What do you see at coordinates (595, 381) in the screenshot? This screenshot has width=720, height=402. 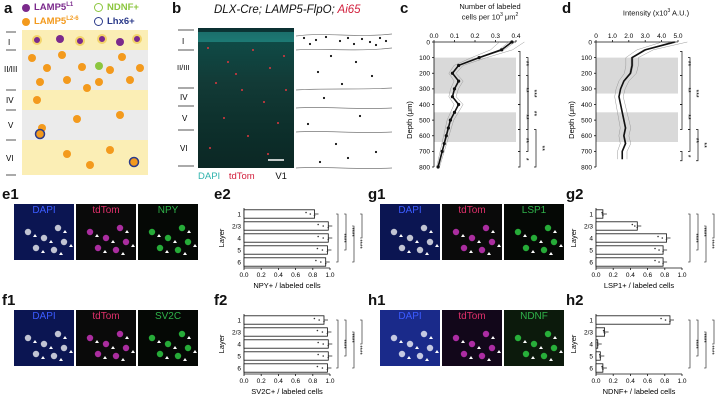 I see `bar-h2-xtick-label: 0.0` at bounding box center [595, 381].